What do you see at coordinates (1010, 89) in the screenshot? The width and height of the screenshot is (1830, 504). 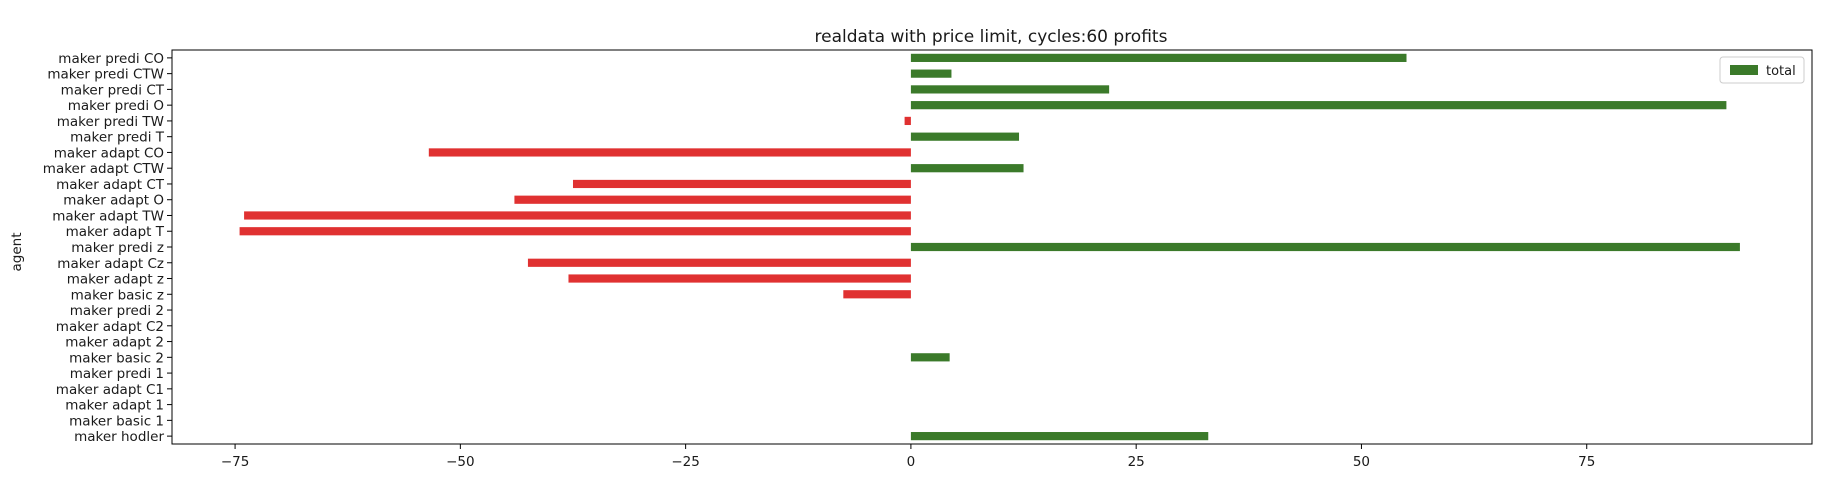 I see `bar-maker-predi-ct` at bounding box center [1010, 89].